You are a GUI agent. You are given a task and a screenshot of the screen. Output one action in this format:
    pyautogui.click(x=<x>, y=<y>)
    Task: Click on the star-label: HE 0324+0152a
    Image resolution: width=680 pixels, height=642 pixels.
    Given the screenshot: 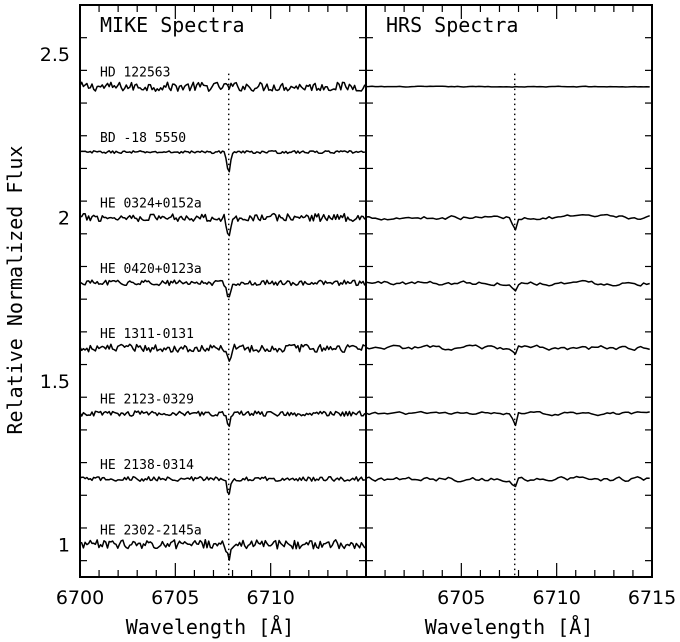 What is the action you would take?
    pyautogui.click(x=151, y=203)
    